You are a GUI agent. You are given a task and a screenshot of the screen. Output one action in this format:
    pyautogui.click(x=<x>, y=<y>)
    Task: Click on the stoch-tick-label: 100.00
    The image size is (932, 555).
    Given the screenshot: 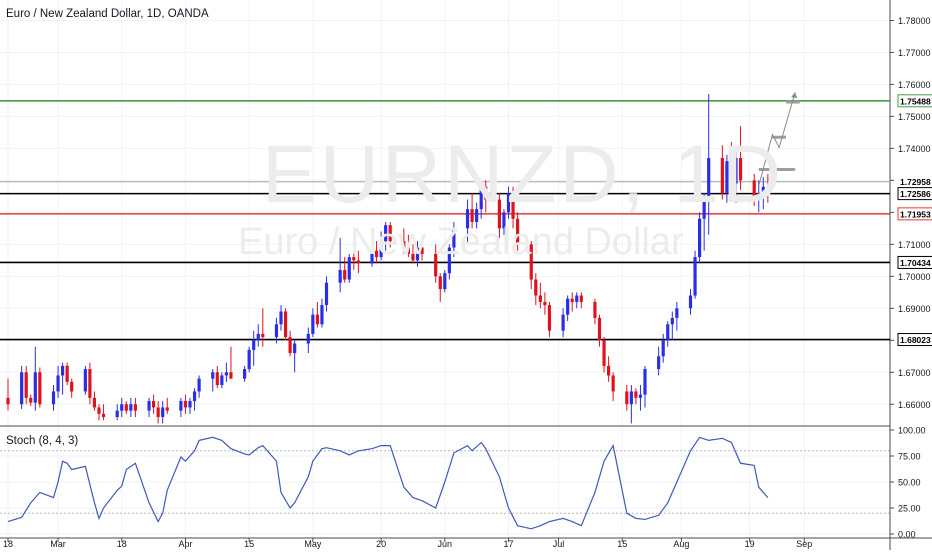 What is the action you would take?
    pyautogui.click(x=912, y=431)
    